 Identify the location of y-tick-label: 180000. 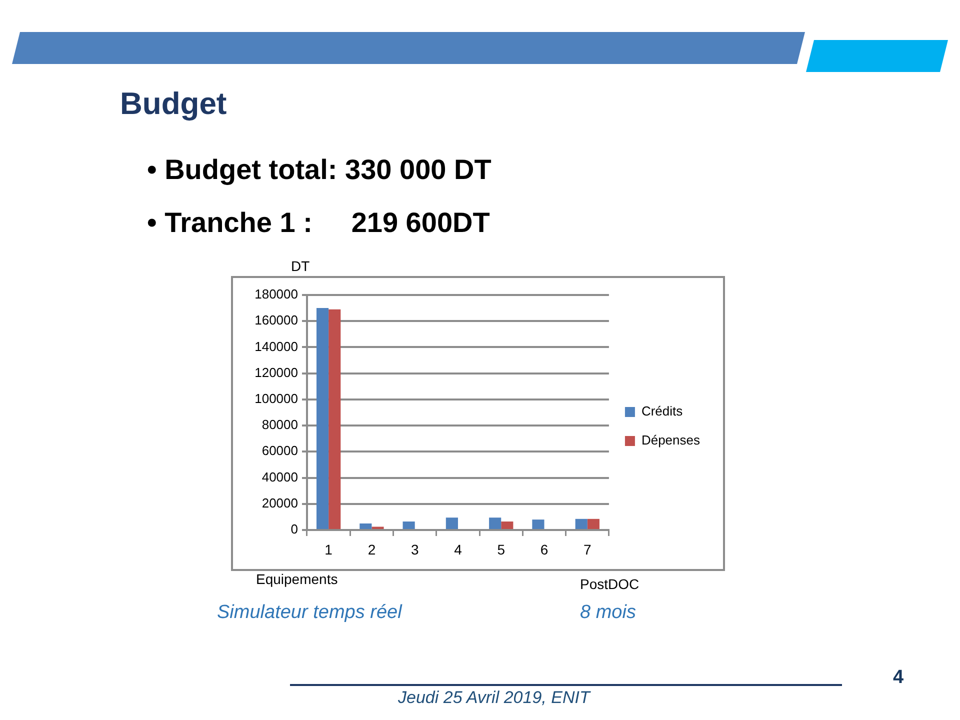
(276, 294).